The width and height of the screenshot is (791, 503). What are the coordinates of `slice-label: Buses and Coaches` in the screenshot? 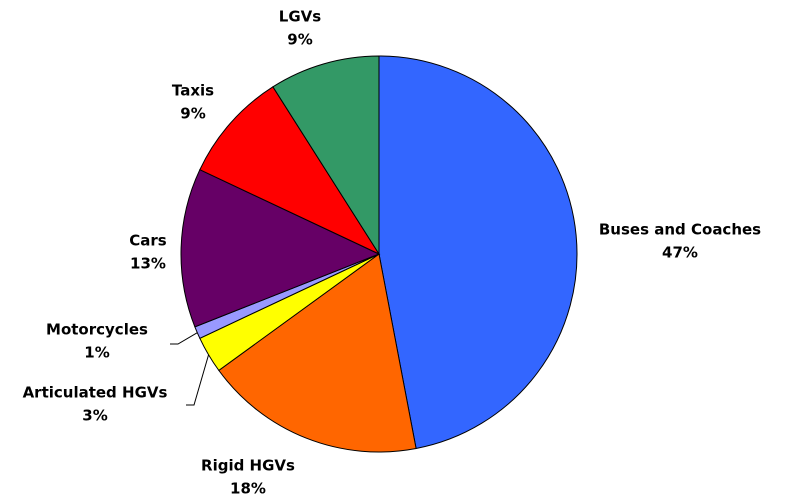 It's located at (680, 230).